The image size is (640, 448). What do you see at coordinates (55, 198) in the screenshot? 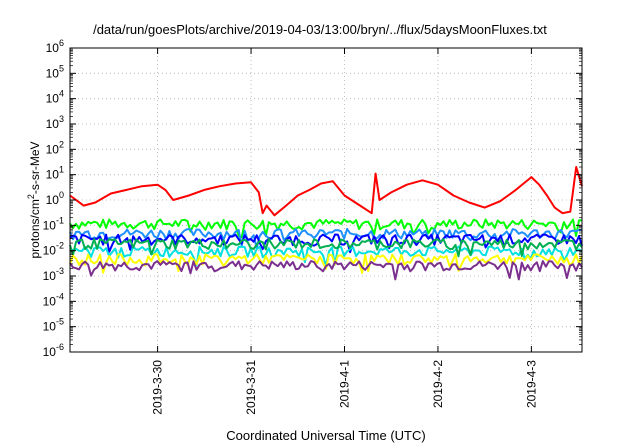
I see `y-tick-label: 10⁰` at bounding box center [55, 198].